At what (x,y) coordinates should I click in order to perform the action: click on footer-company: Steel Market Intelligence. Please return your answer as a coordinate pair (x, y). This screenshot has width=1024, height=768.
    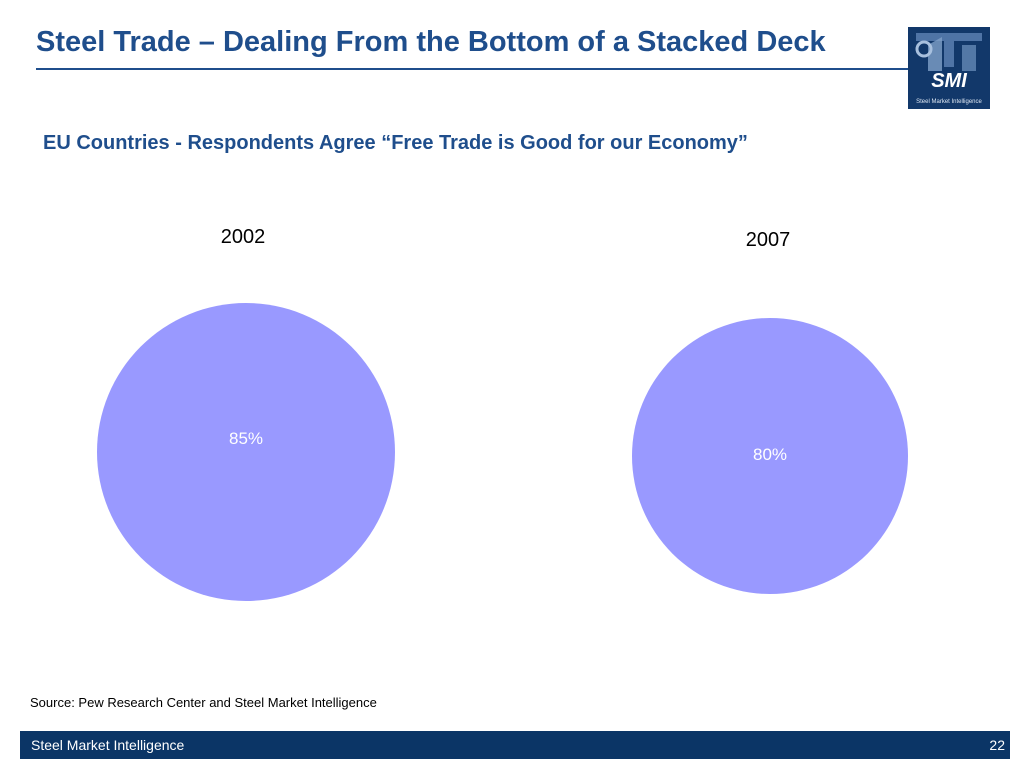
    Looking at the image, I should click on (108, 745).